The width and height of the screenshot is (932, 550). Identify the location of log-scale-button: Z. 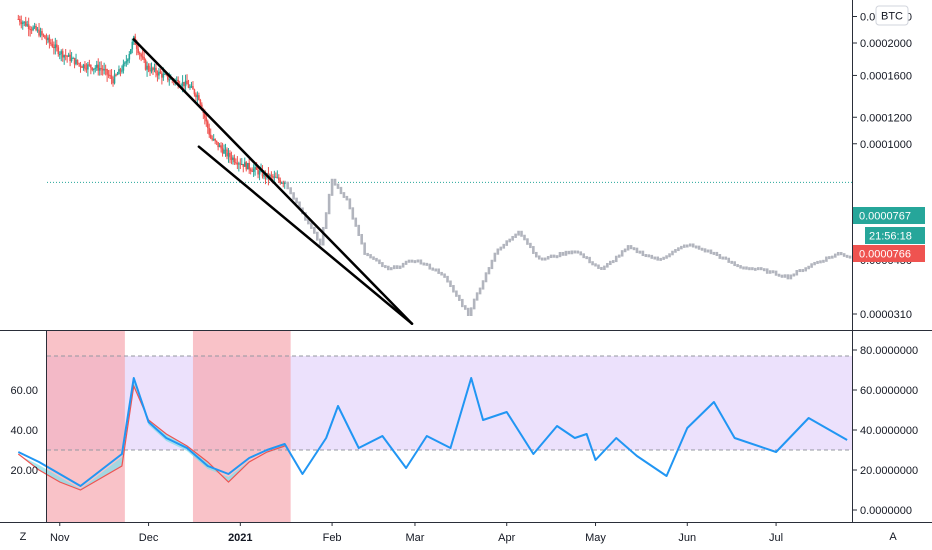
(23, 537).